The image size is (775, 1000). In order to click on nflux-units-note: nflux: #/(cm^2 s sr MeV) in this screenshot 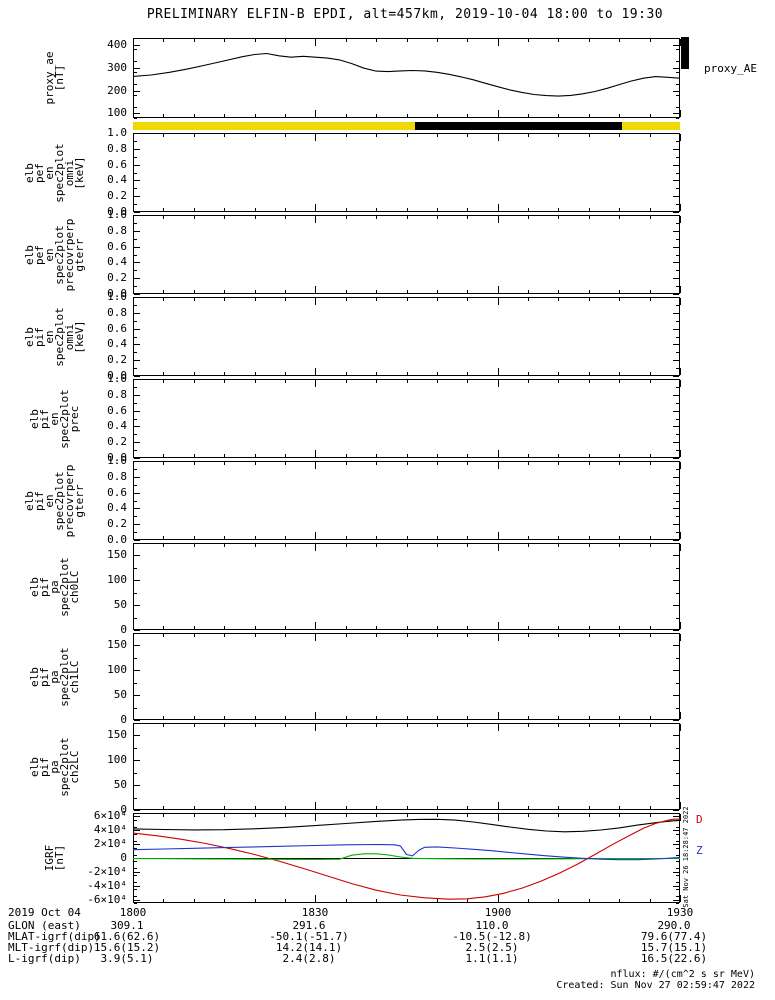, I will do `click(683, 974)`.